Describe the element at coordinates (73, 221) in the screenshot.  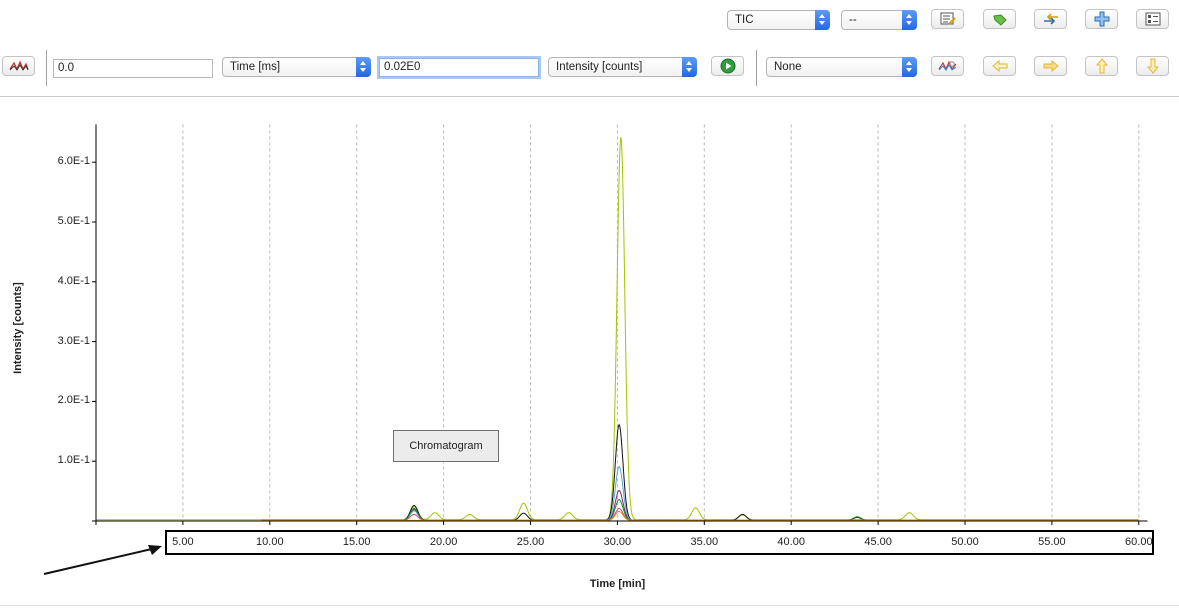
I see `y-tick-label: 5.0E-1` at that location.